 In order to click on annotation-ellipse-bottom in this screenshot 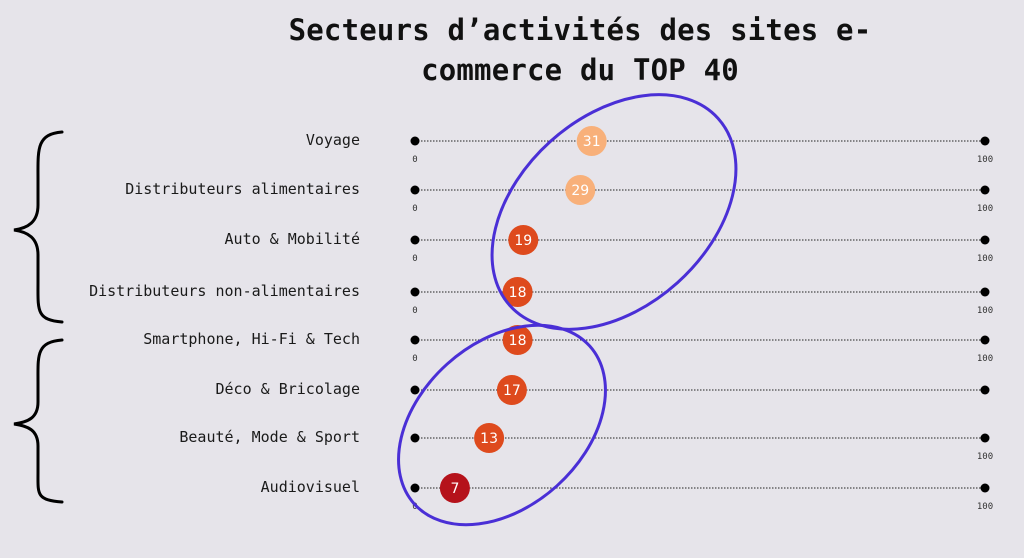, I will do `click(502, 425)`.